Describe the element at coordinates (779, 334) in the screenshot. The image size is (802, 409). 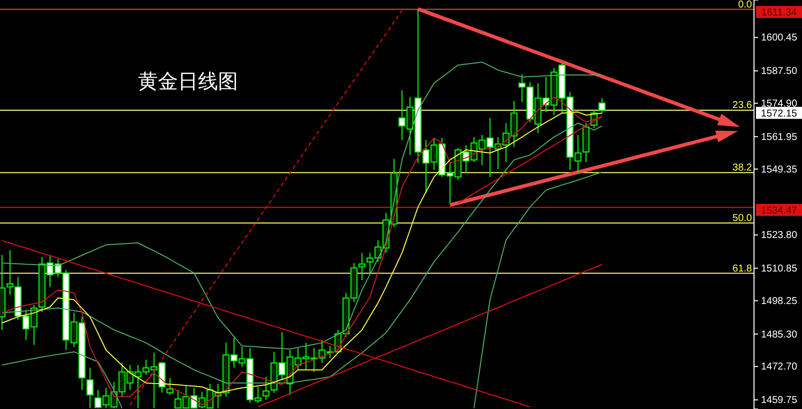
I see `y-tick-label: 1485.30` at that location.